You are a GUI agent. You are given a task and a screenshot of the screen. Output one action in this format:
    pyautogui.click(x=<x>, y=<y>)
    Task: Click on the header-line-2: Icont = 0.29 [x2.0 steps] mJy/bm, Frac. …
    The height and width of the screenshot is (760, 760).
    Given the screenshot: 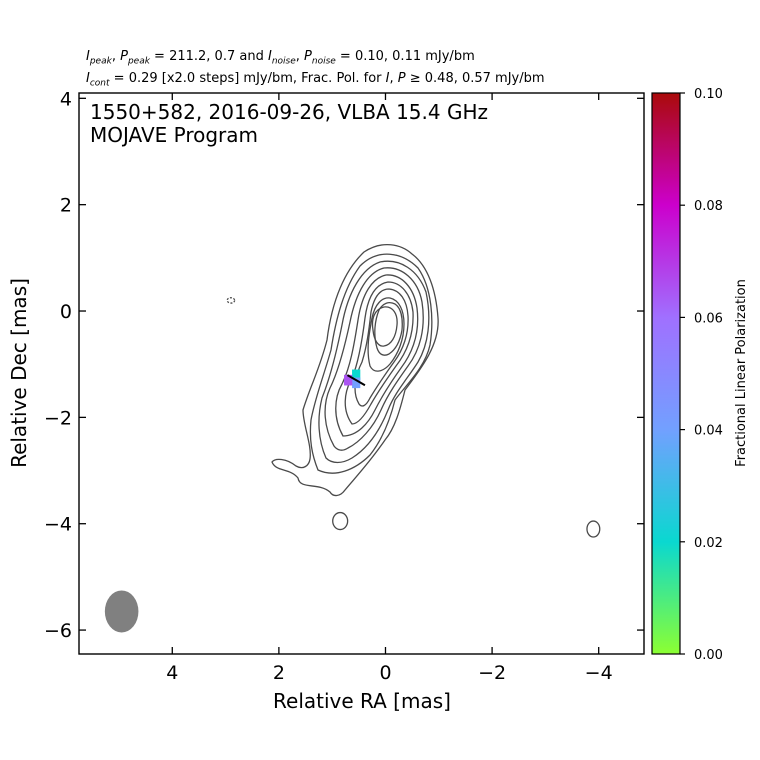 What is the action you would take?
    pyautogui.click(x=315, y=80)
    